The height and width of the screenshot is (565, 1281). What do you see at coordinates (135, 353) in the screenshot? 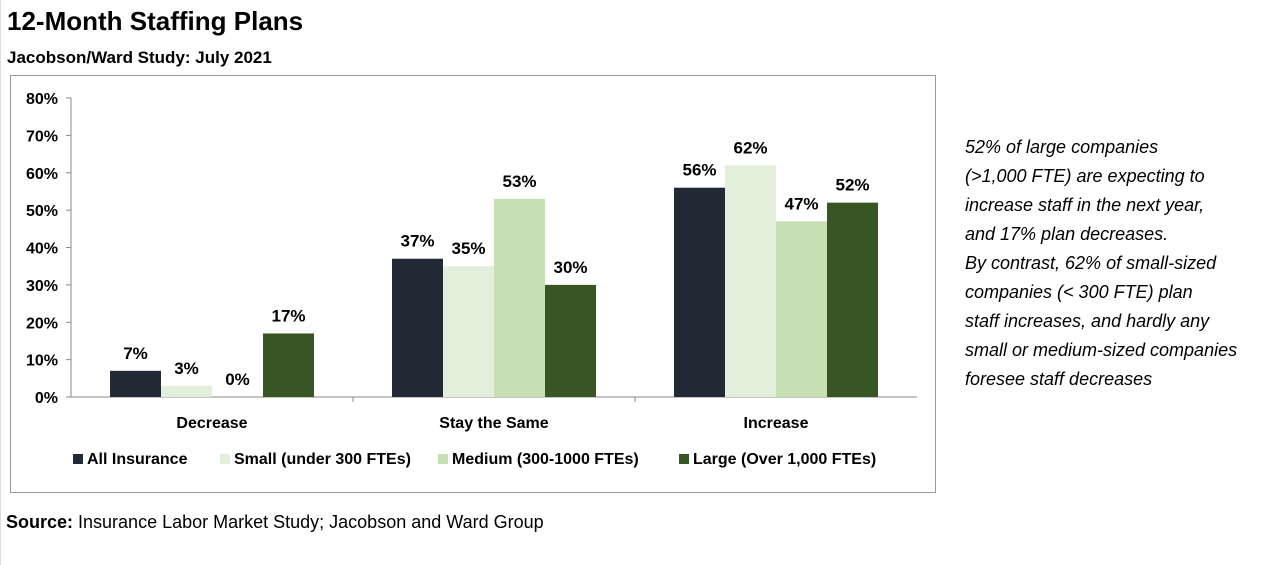
I see `data-label: 7%` at bounding box center [135, 353].